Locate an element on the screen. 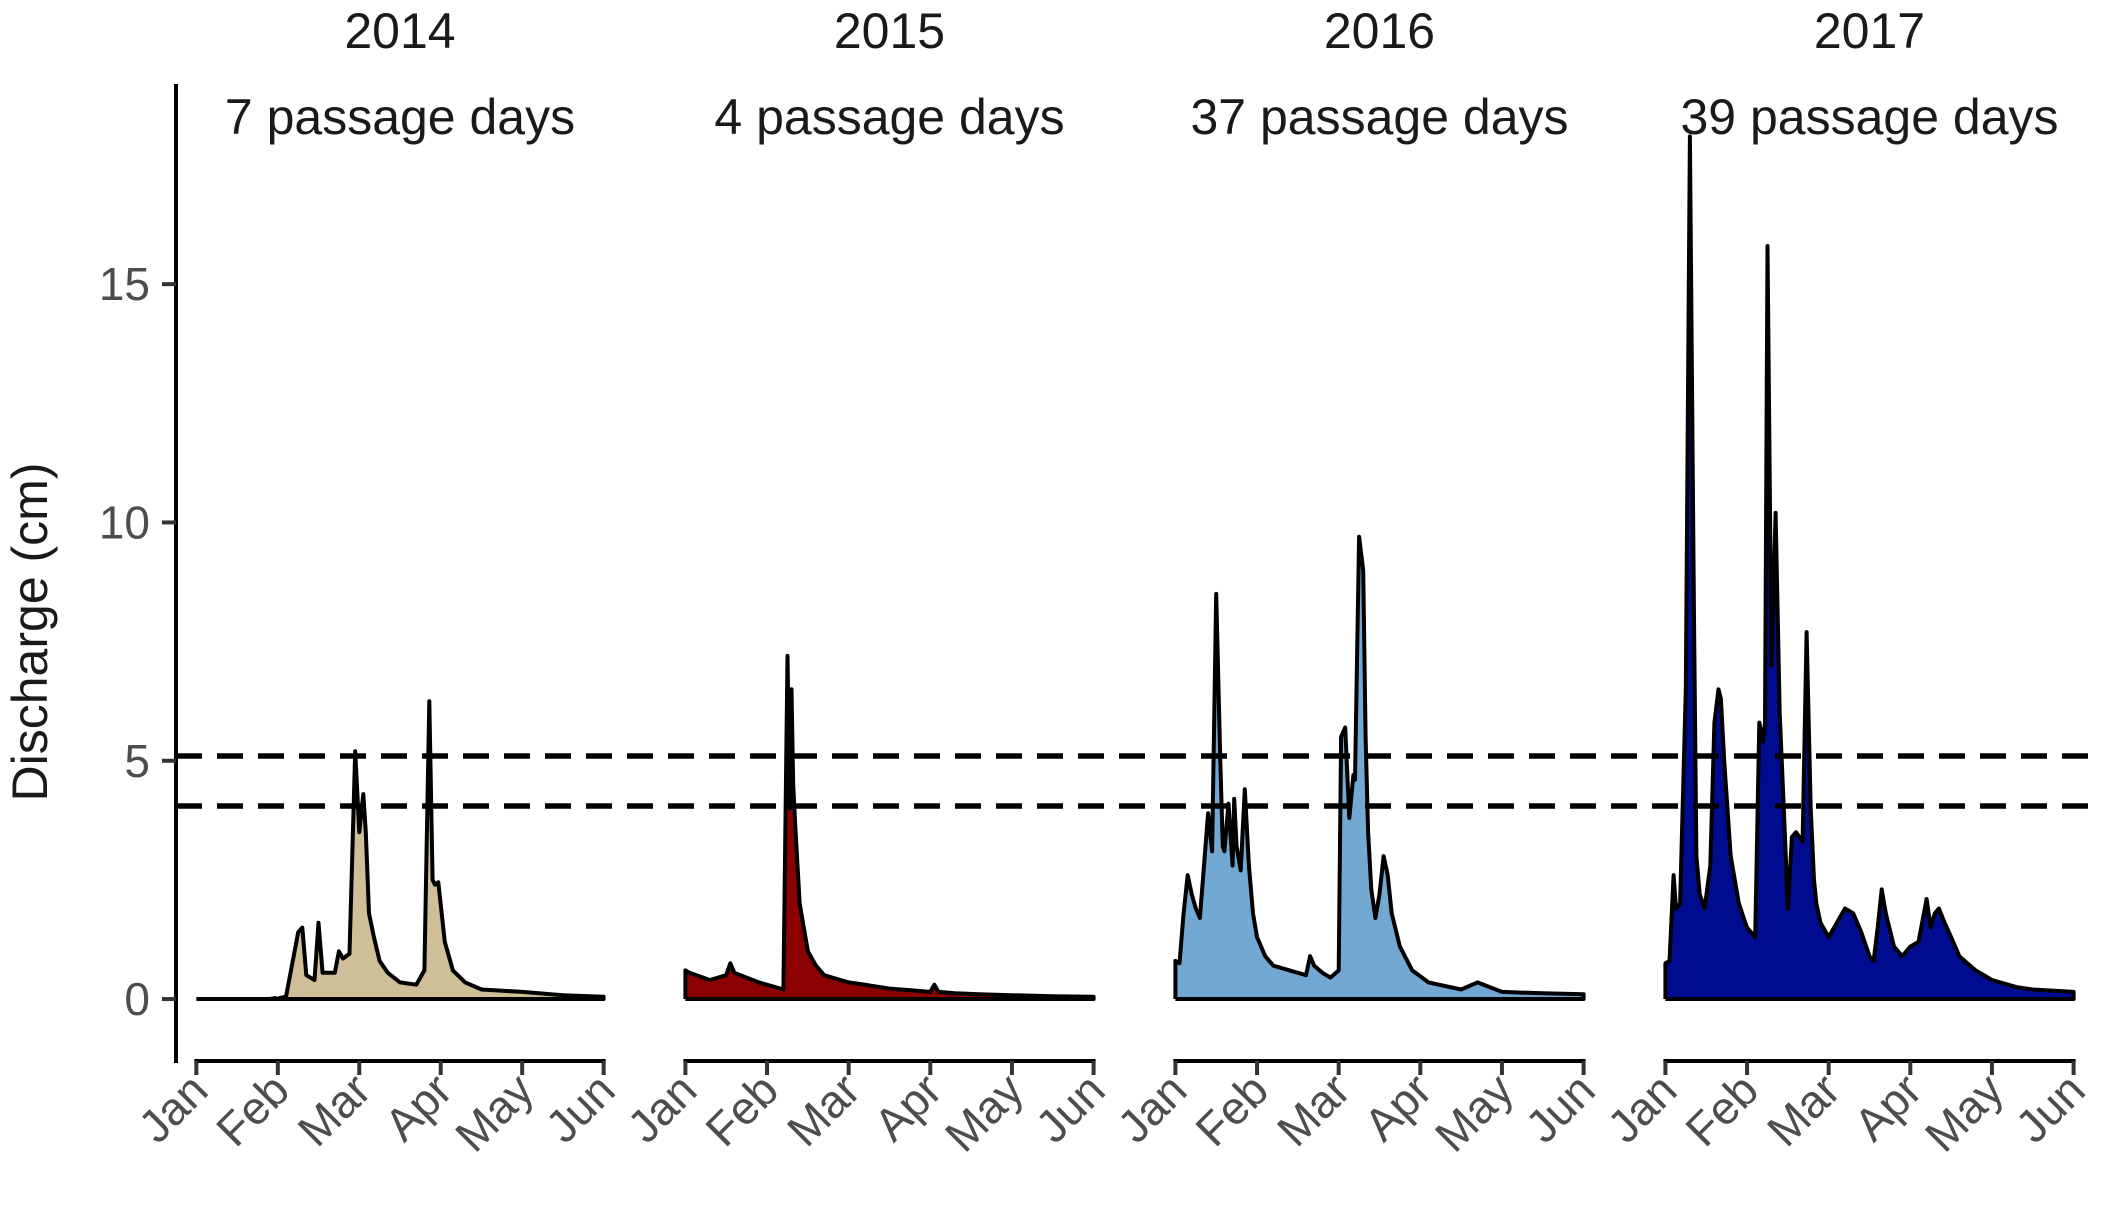  x-tick-label-2016-Apr: Apr is located at coordinates (1397, 1106).